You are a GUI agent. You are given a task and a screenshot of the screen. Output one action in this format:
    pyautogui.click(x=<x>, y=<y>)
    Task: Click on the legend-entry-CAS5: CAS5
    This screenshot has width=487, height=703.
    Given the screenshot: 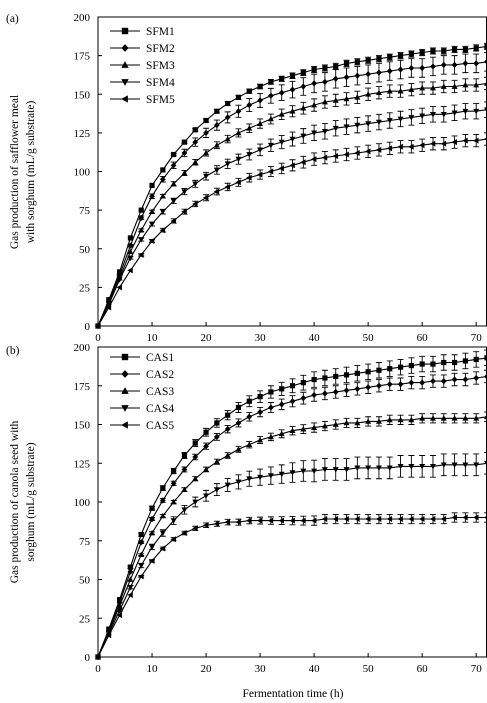 What is the action you would take?
    pyautogui.click(x=142, y=426)
    